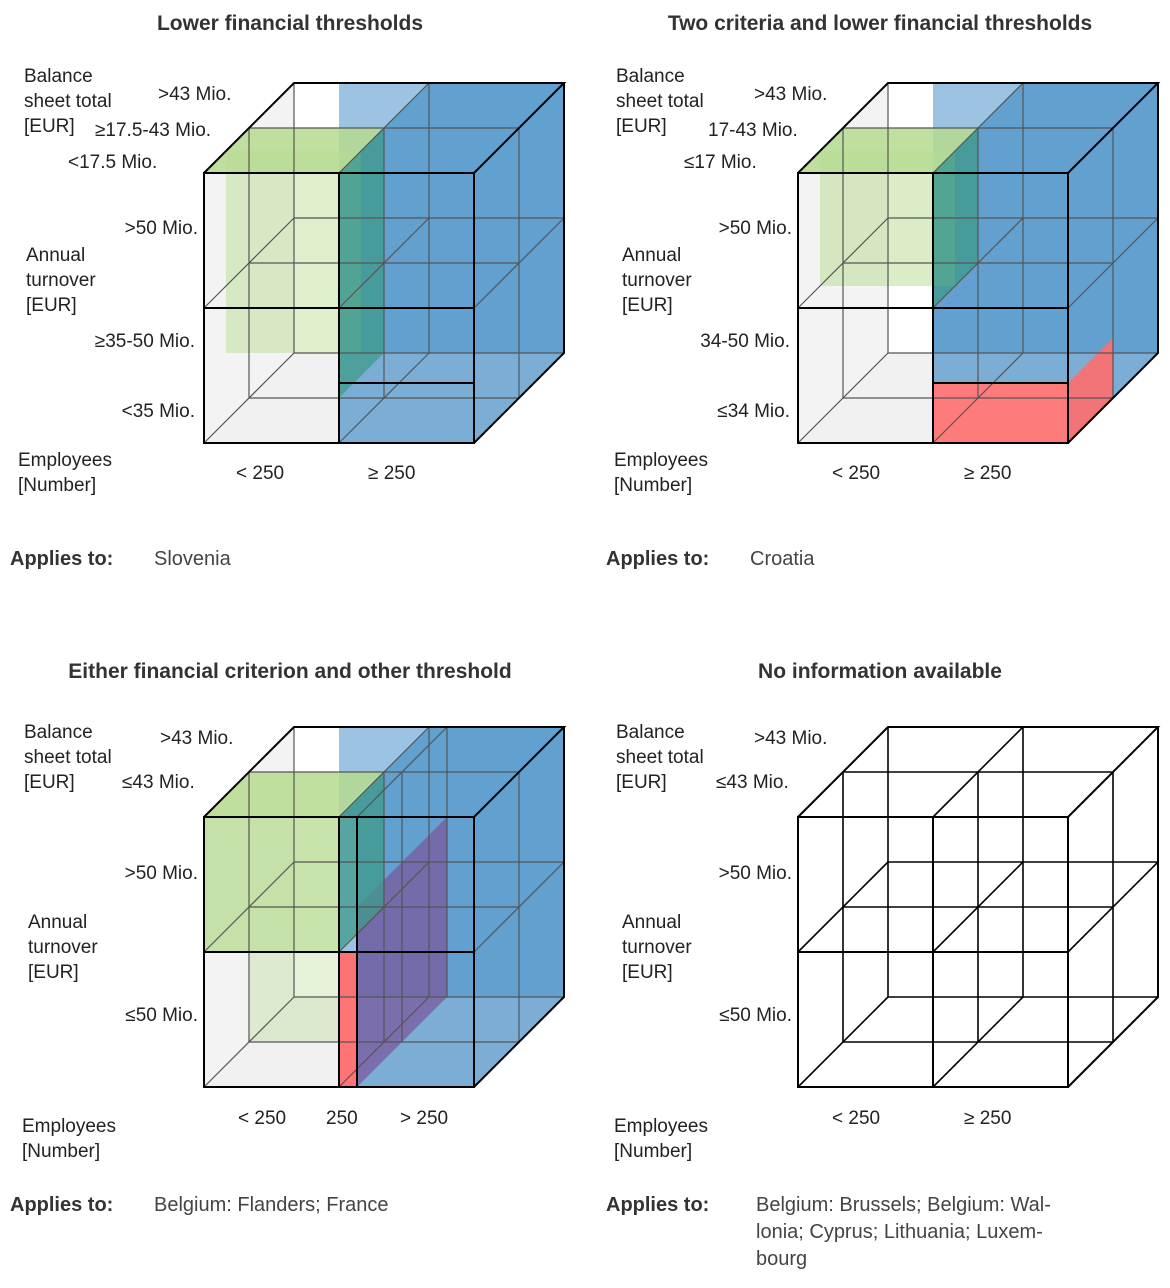 Image resolution: width=1170 pixels, height=1288 pixels. Describe the element at coordinates (753, 130) in the screenshot. I see `balance-tick-mid: 17-43 Mio.` at that location.